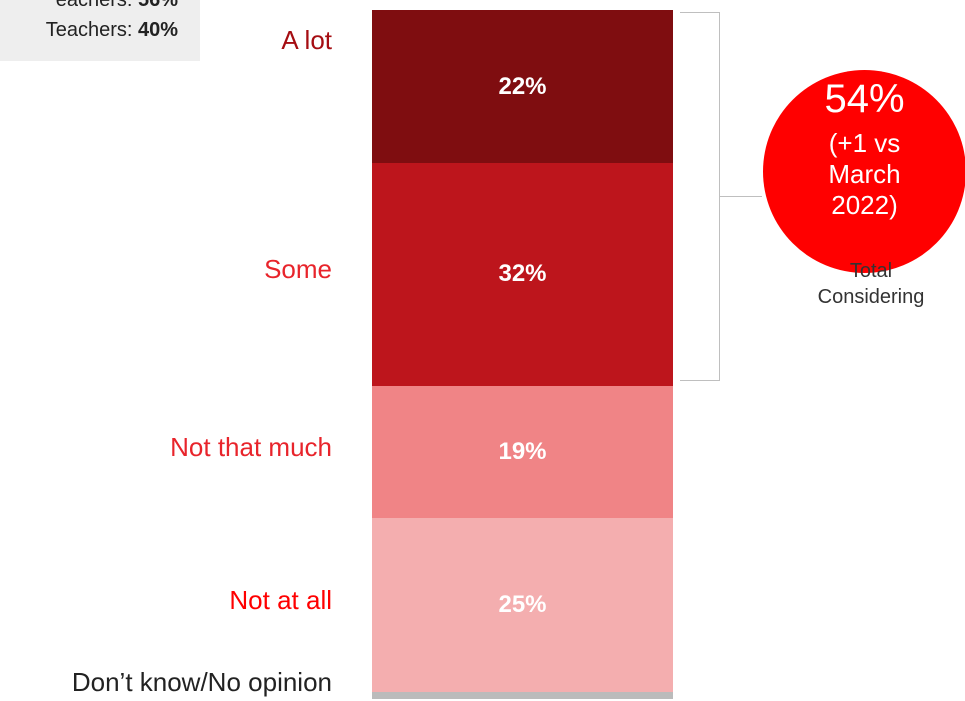 This screenshot has height=701, width=965. I want to click on total-considering-badge: 54% (+1 vs March 2022), so click(864, 171).